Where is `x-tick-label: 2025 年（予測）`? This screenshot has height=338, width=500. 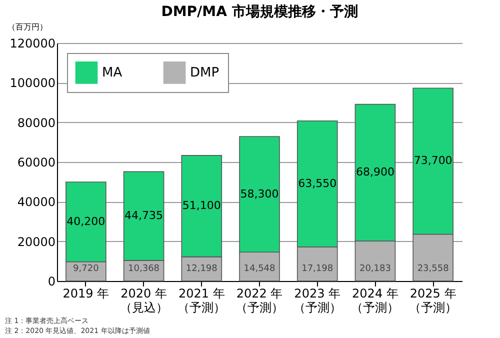
x-tick-label: 2025 年（予測） is located at coordinates (433, 300).